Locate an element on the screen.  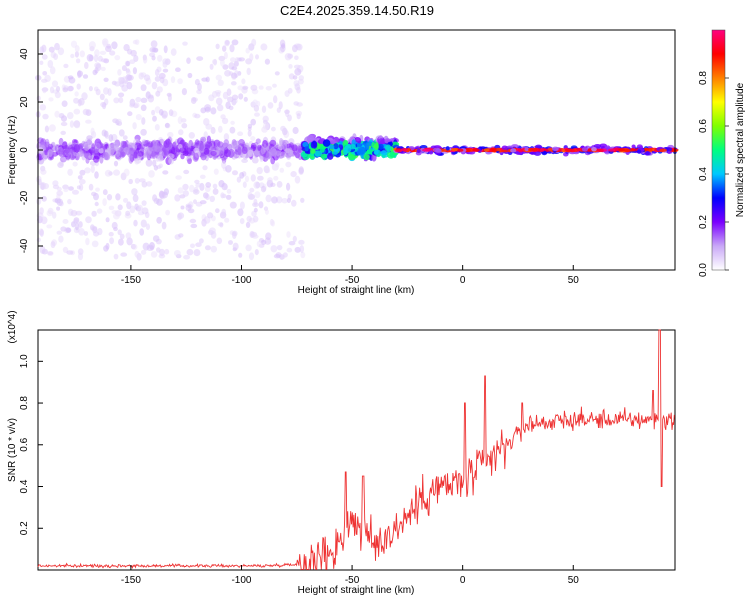
colorbar-frame is located at coordinates (718, 150).